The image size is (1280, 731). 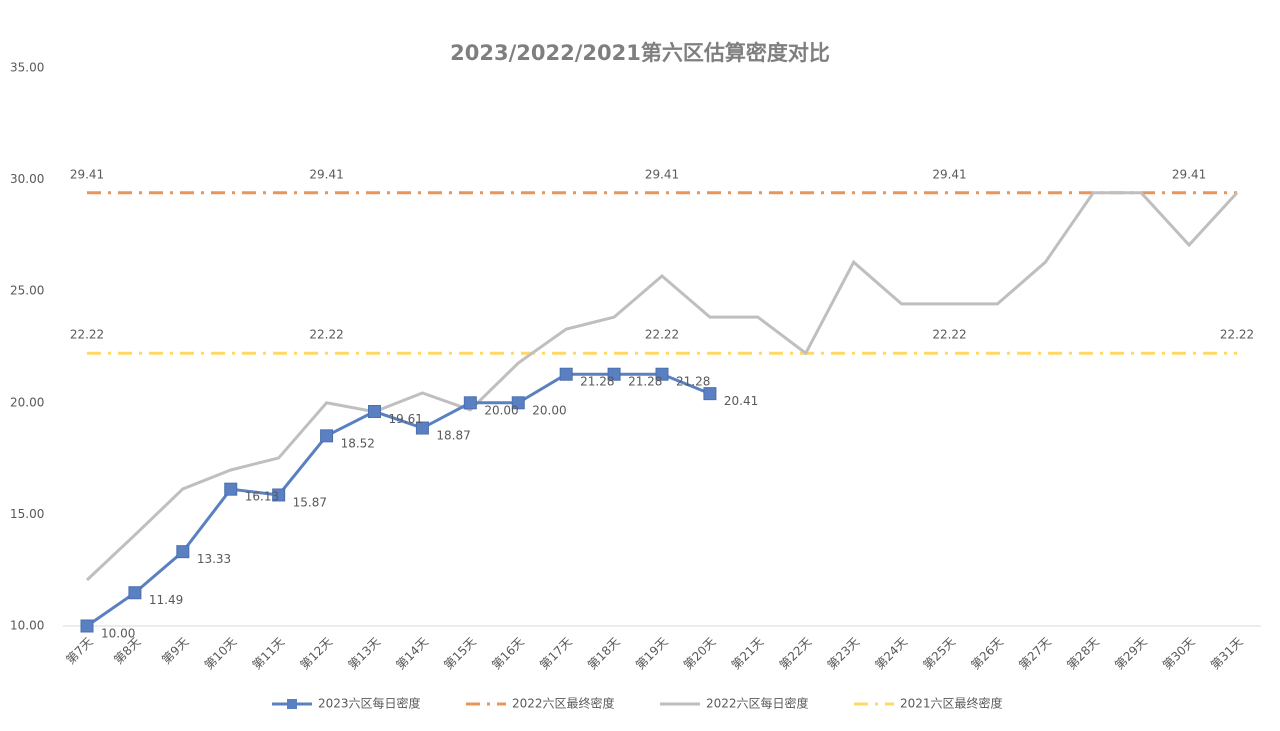 I want to click on x-tick-label: 第16天, so click(x=508, y=654).